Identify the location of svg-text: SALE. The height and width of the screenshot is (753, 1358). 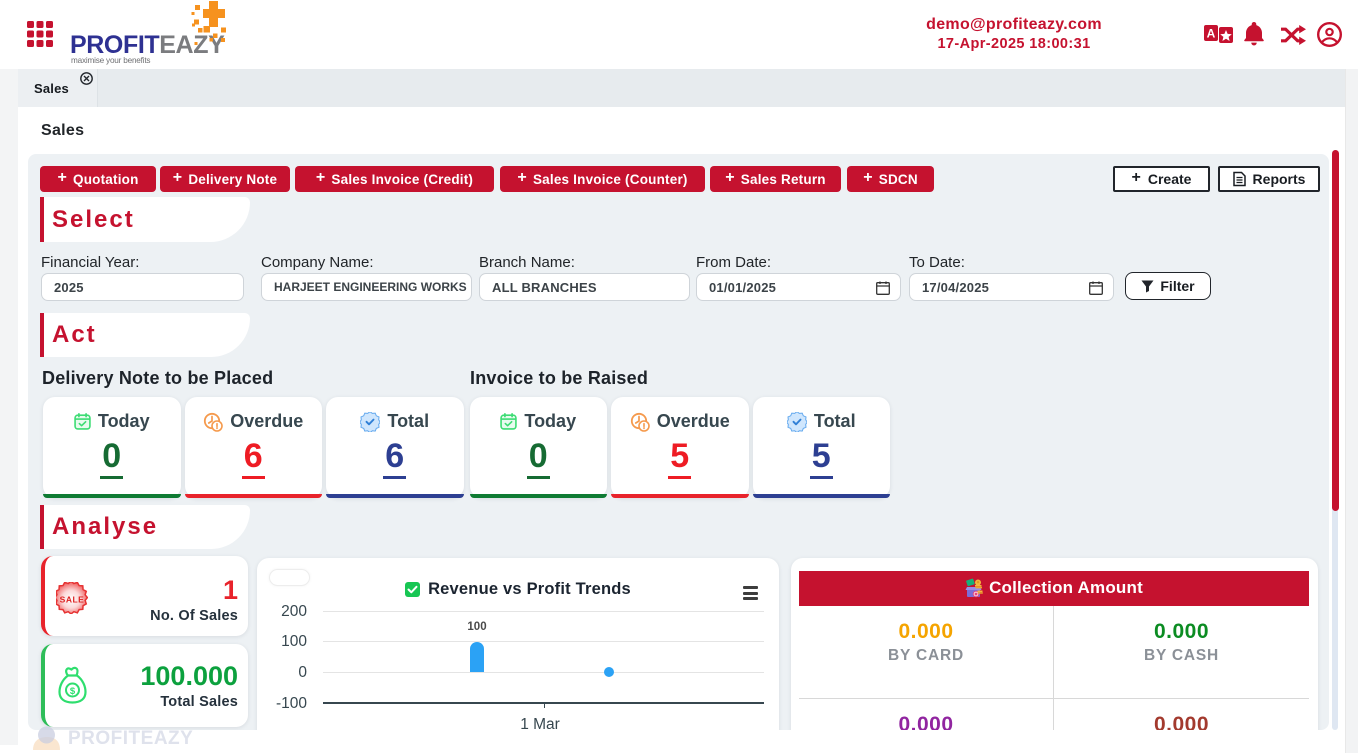
(72, 600).